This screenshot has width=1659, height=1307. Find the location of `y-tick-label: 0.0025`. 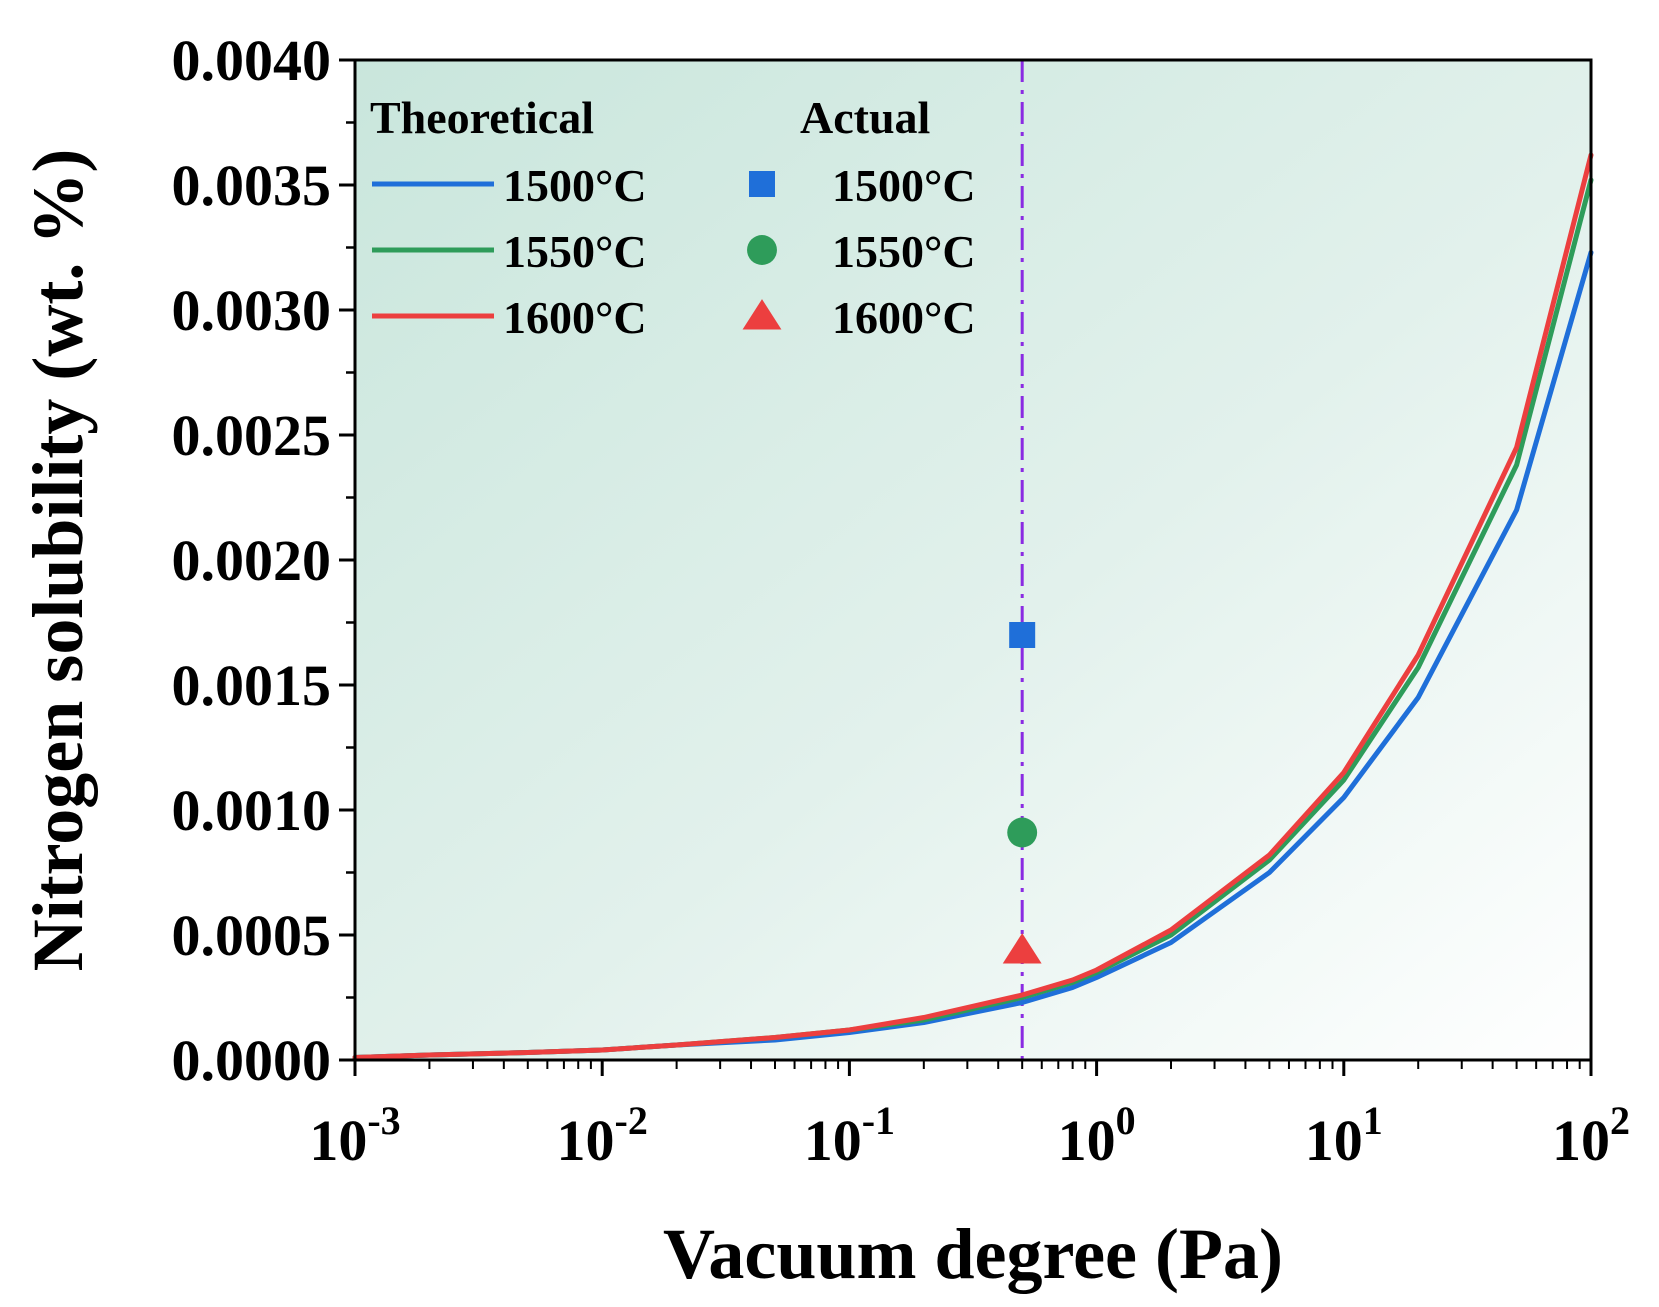

y-tick-label: 0.0025 is located at coordinates (252, 435).